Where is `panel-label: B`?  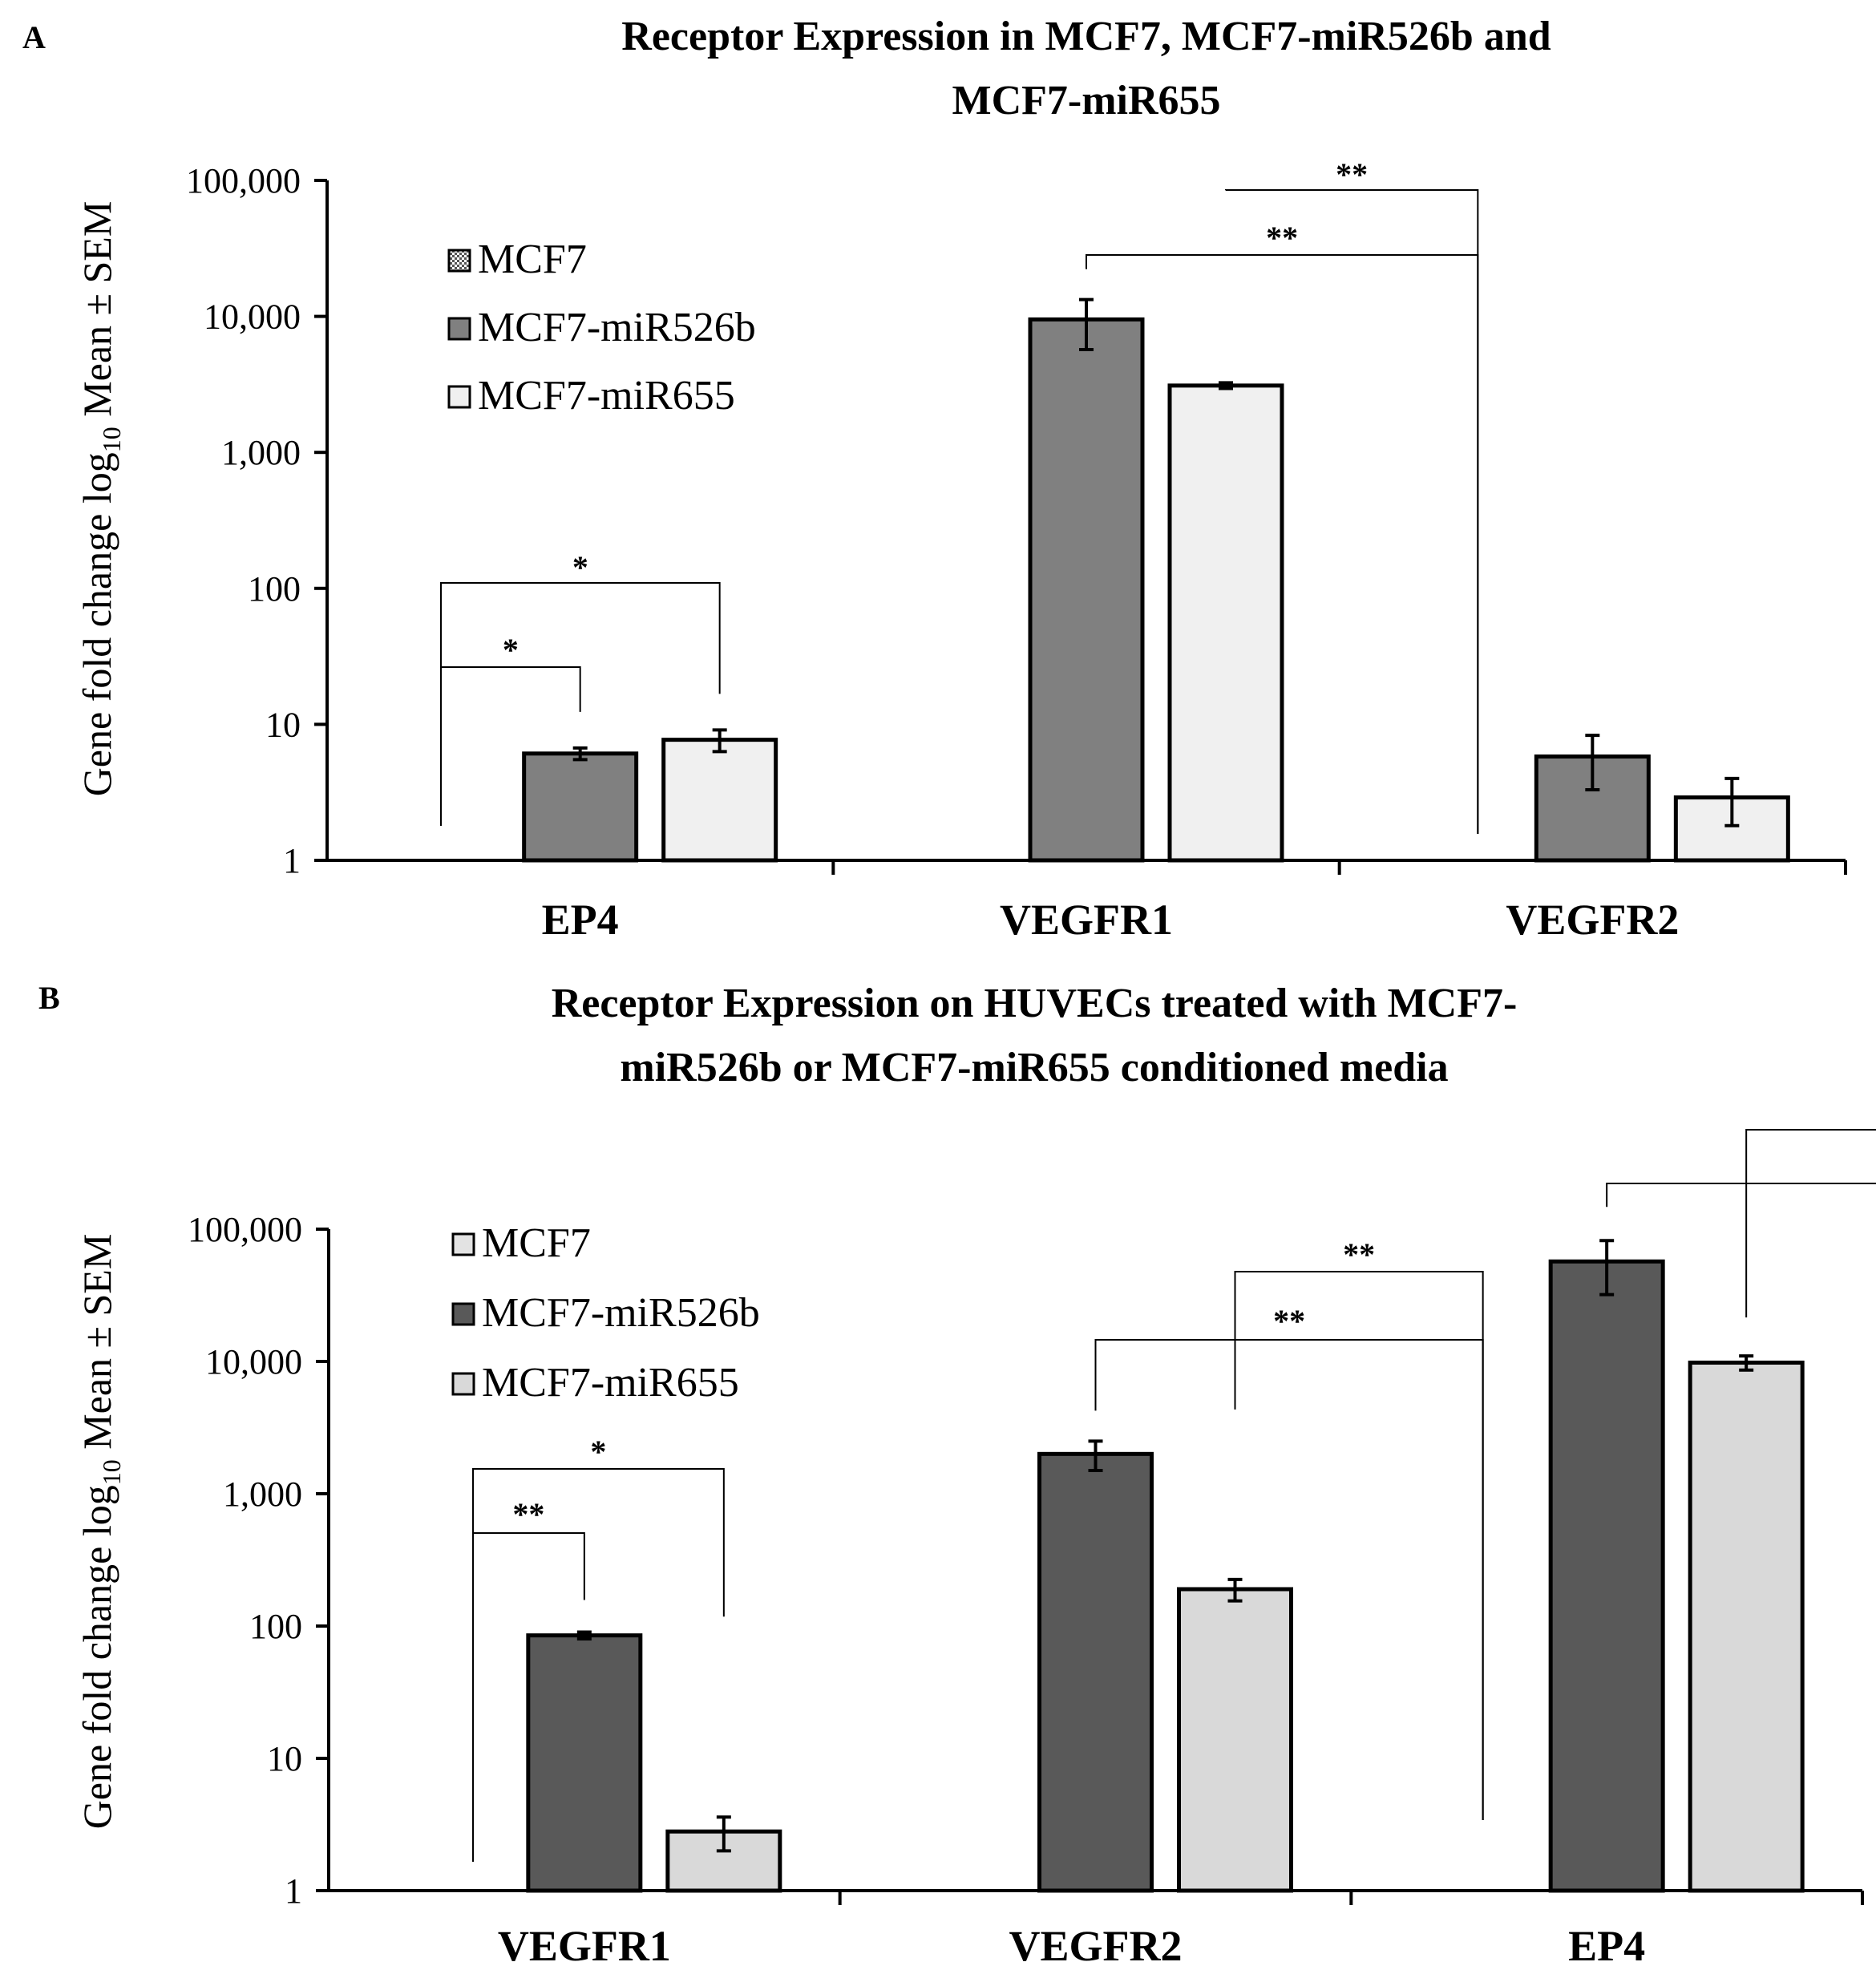 panel-label: B is located at coordinates (49, 998).